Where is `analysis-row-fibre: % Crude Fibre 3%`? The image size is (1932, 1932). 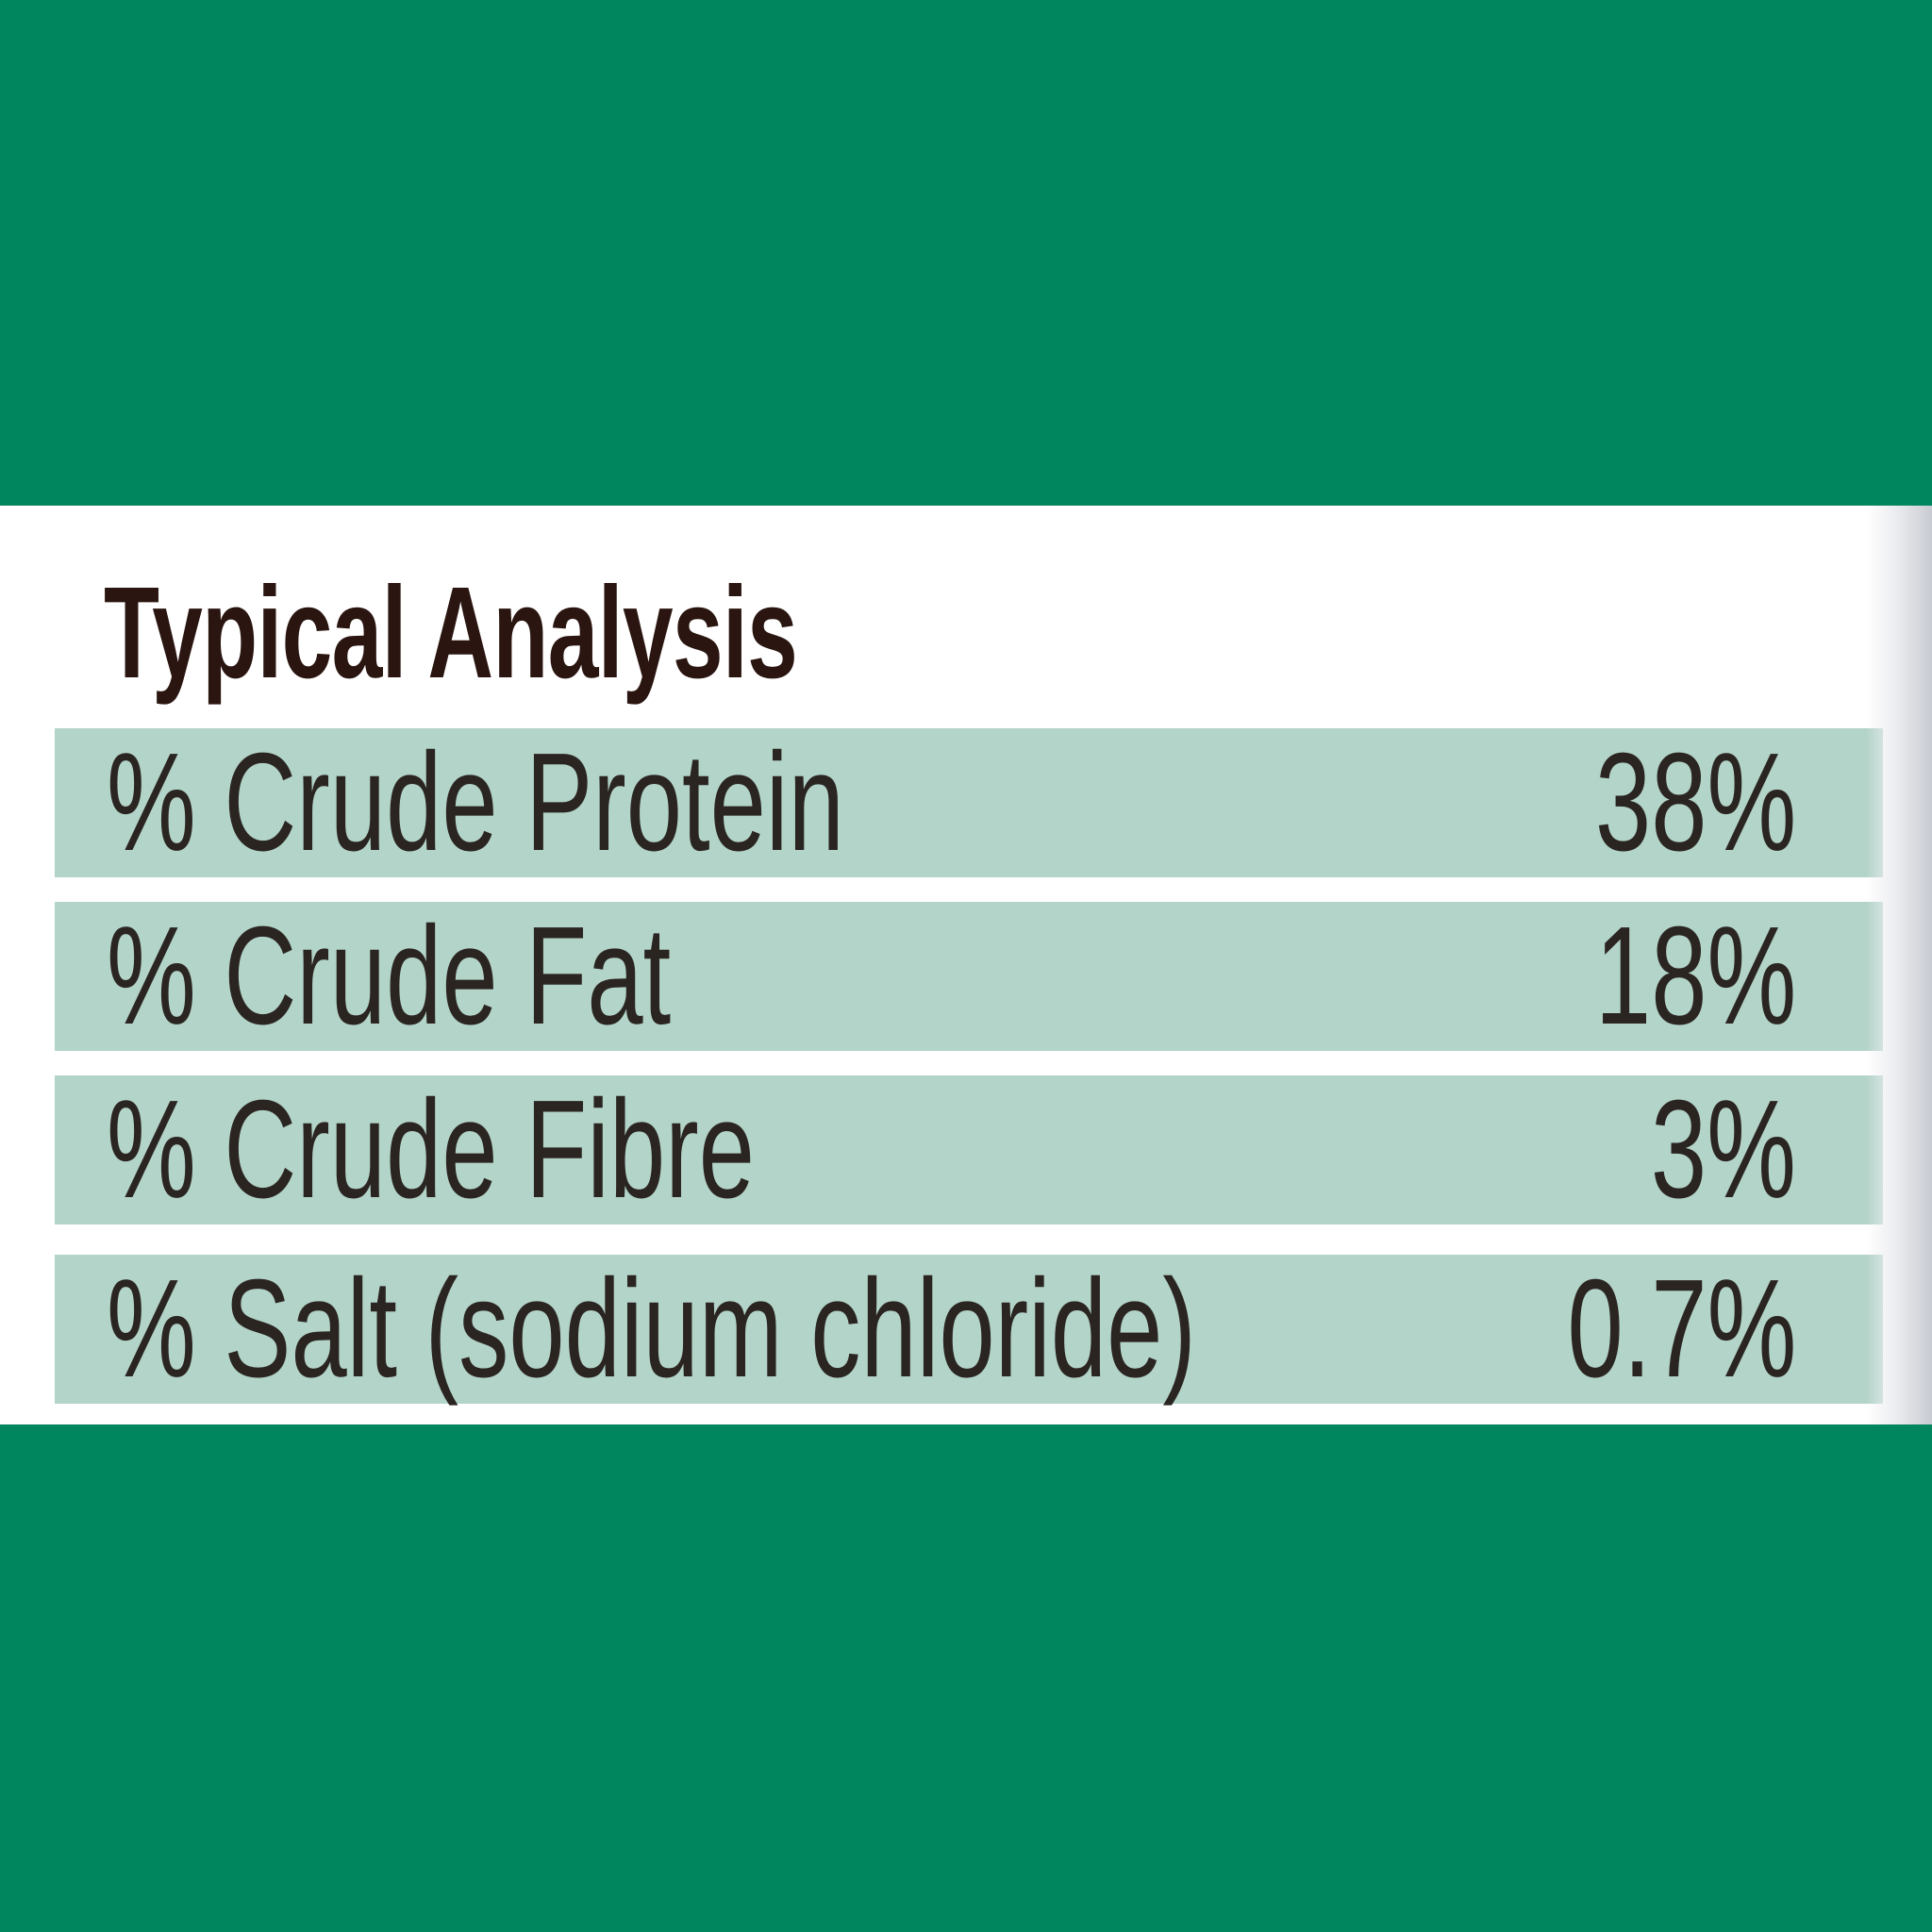
analysis-row-fibre: % Crude Fibre 3% is located at coordinates (969, 1150).